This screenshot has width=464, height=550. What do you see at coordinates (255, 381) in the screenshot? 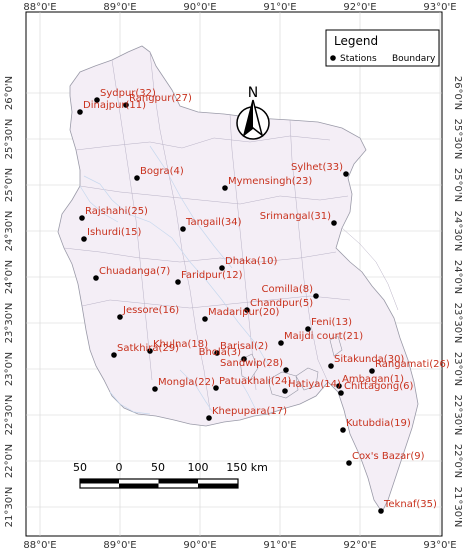
I see `station-label: Patuakhali(24)` at bounding box center [255, 381].